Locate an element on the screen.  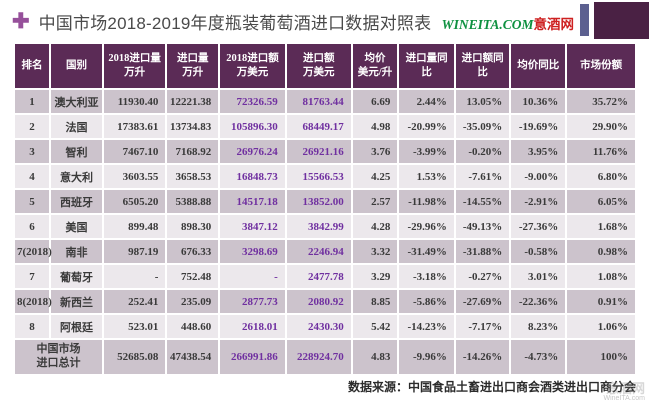
value-cell: -49.13% is located at coordinates (482, 226).